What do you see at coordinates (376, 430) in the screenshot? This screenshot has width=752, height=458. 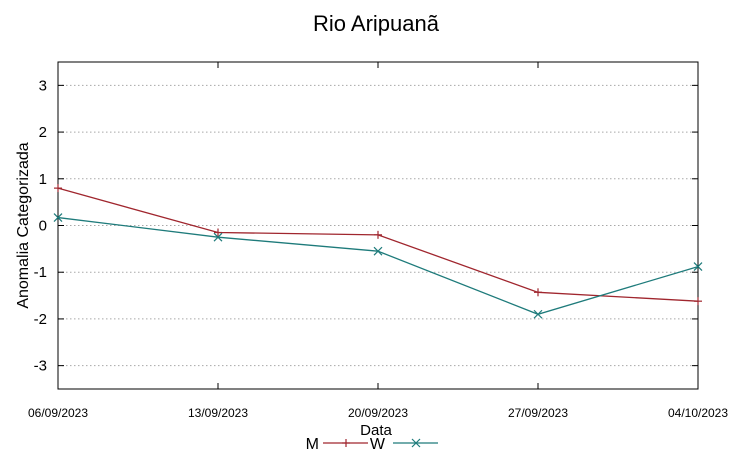 I see `x-axis-label: Data` at bounding box center [376, 430].